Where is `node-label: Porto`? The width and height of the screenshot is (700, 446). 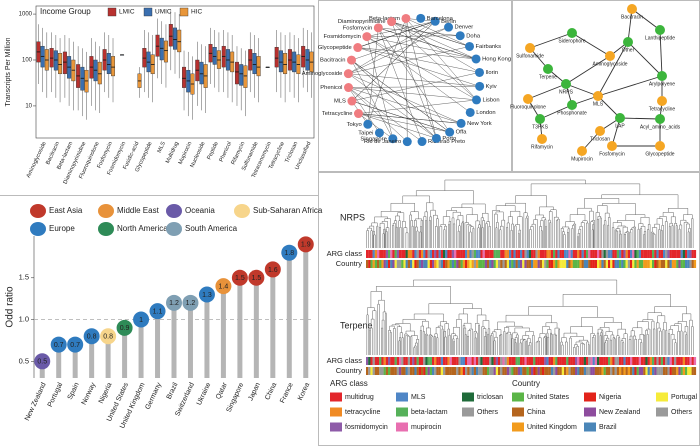
node-label: Porto is located at coordinates (449, 139).